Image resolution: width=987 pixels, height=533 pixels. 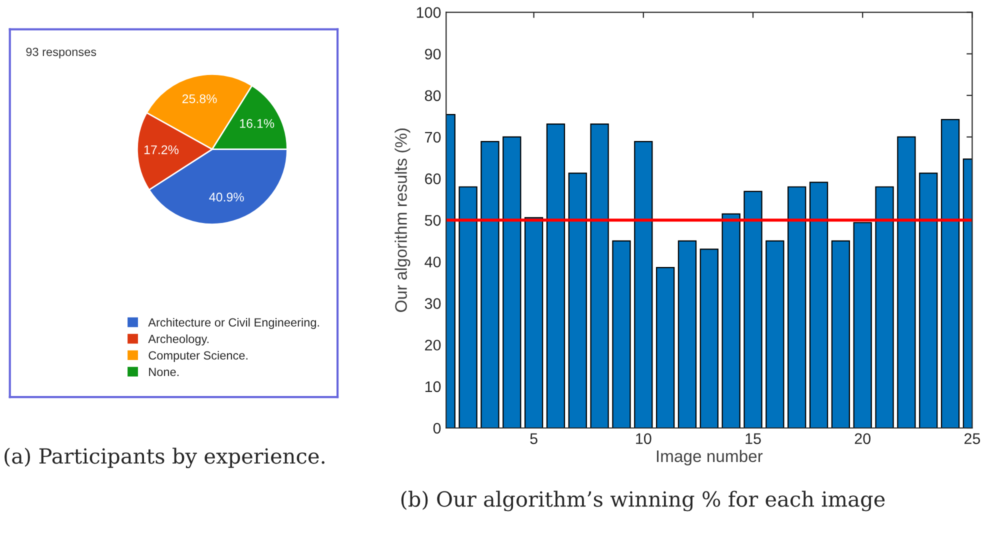 I want to click on text: (b) Our algorithm’s winning % for each image, so click(x=643, y=501).